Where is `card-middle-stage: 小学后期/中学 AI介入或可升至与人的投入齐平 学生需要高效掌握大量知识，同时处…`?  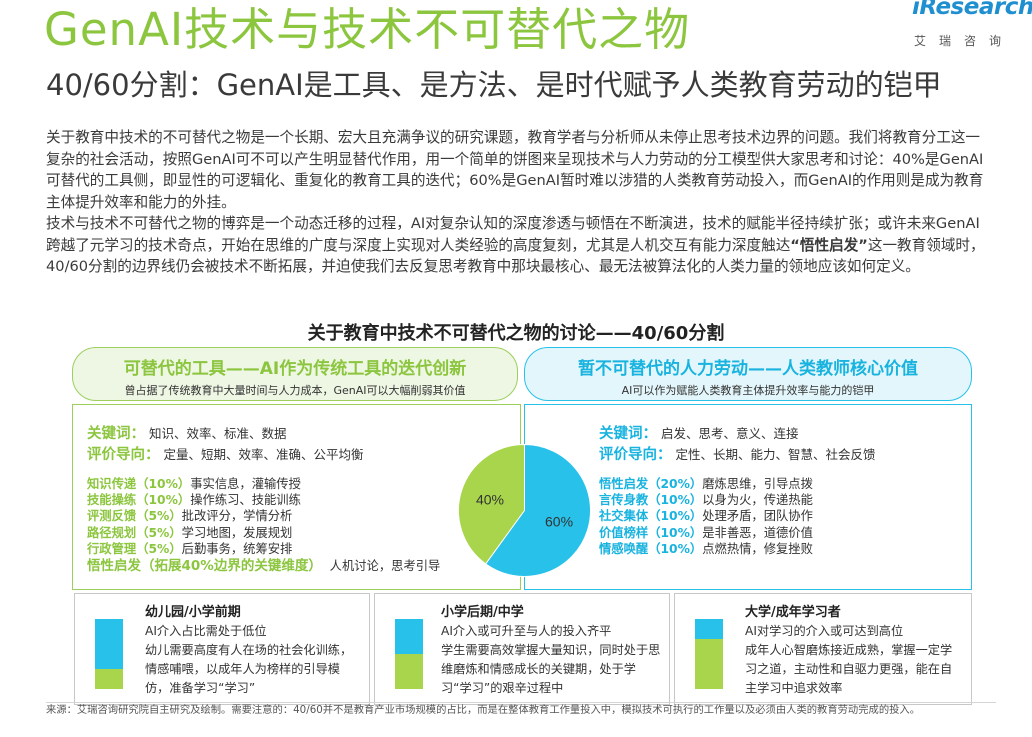
card-middle-stage: 小学后期/中学 AI介入或可升至与人的投入齐平 学生需要高效掌握大量知识，同时处… is located at coordinates (522, 649).